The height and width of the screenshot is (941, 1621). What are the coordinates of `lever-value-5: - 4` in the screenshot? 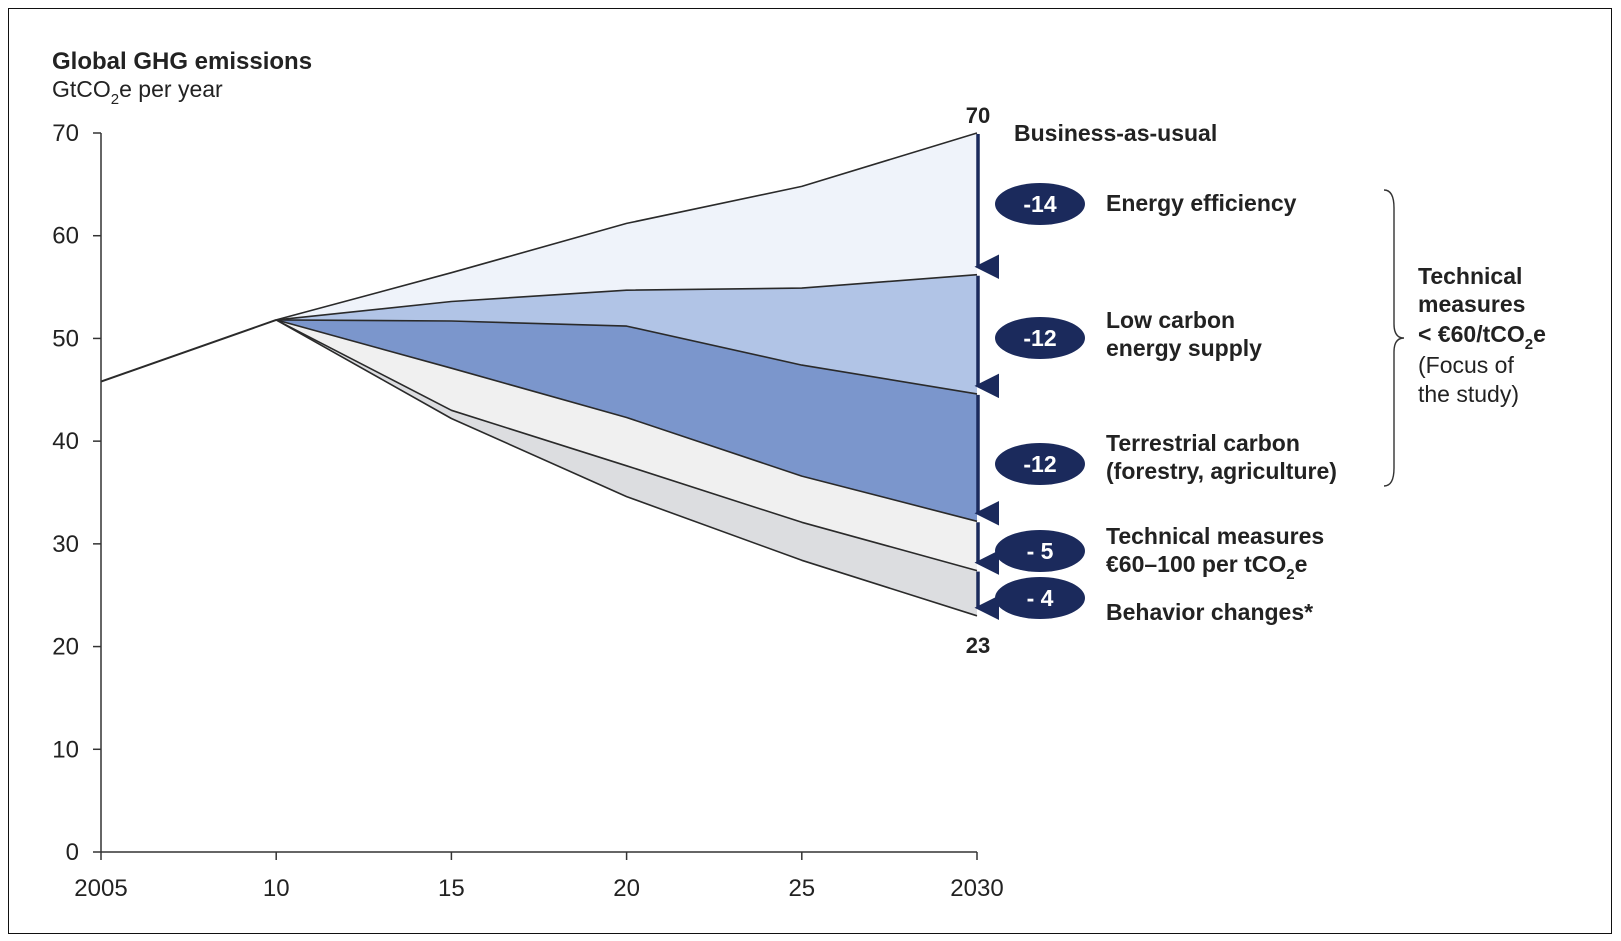 It's located at (1040, 598).